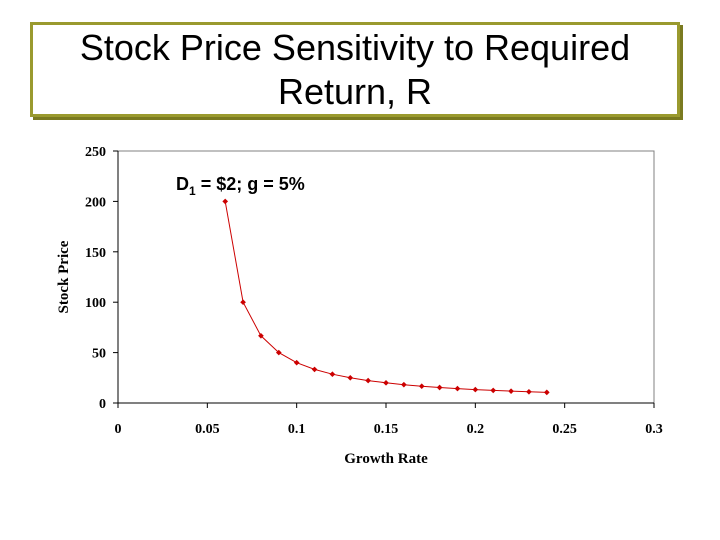 The image size is (720, 540). What do you see at coordinates (95, 152) in the screenshot?
I see `y-tick-label: 250` at bounding box center [95, 152].